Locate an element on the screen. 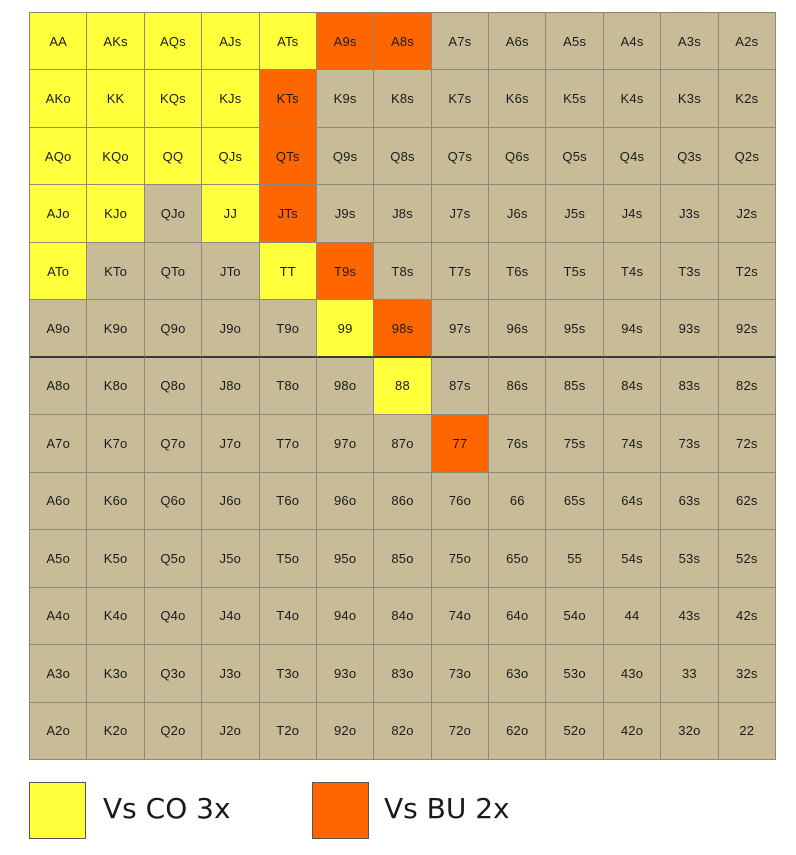 The width and height of the screenshot is (796, 855). hand-cell-73o: 73o is located at coordinates (460, 674).